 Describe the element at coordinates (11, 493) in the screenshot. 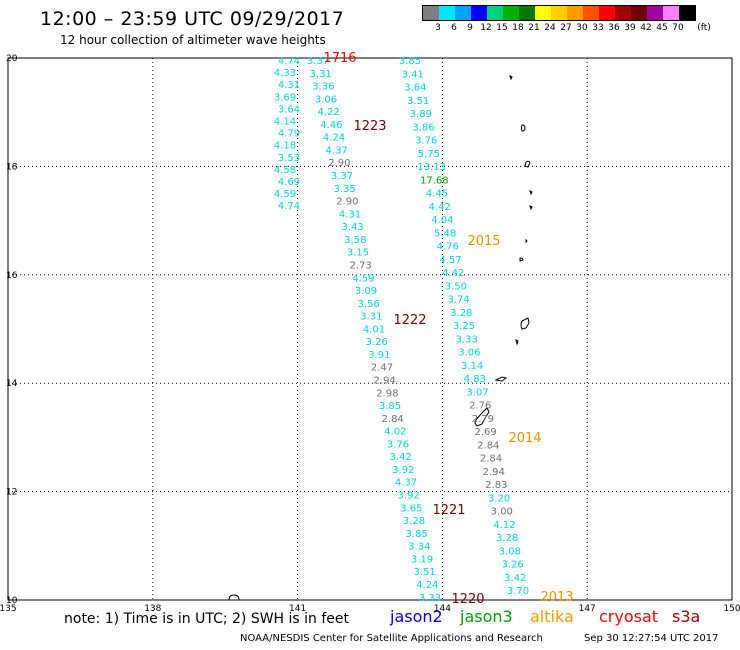

I see `lat-tick-label: 12` at that location.